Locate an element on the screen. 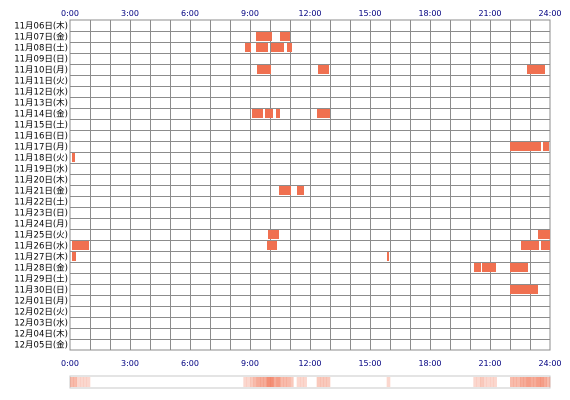 This screenshot has width=570, height=400. row-label: 11月17日(月) is located at coordinates (41, 148).